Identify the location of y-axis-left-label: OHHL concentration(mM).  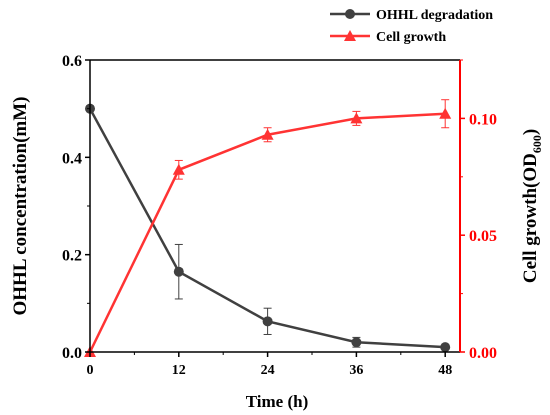
(20, 206).